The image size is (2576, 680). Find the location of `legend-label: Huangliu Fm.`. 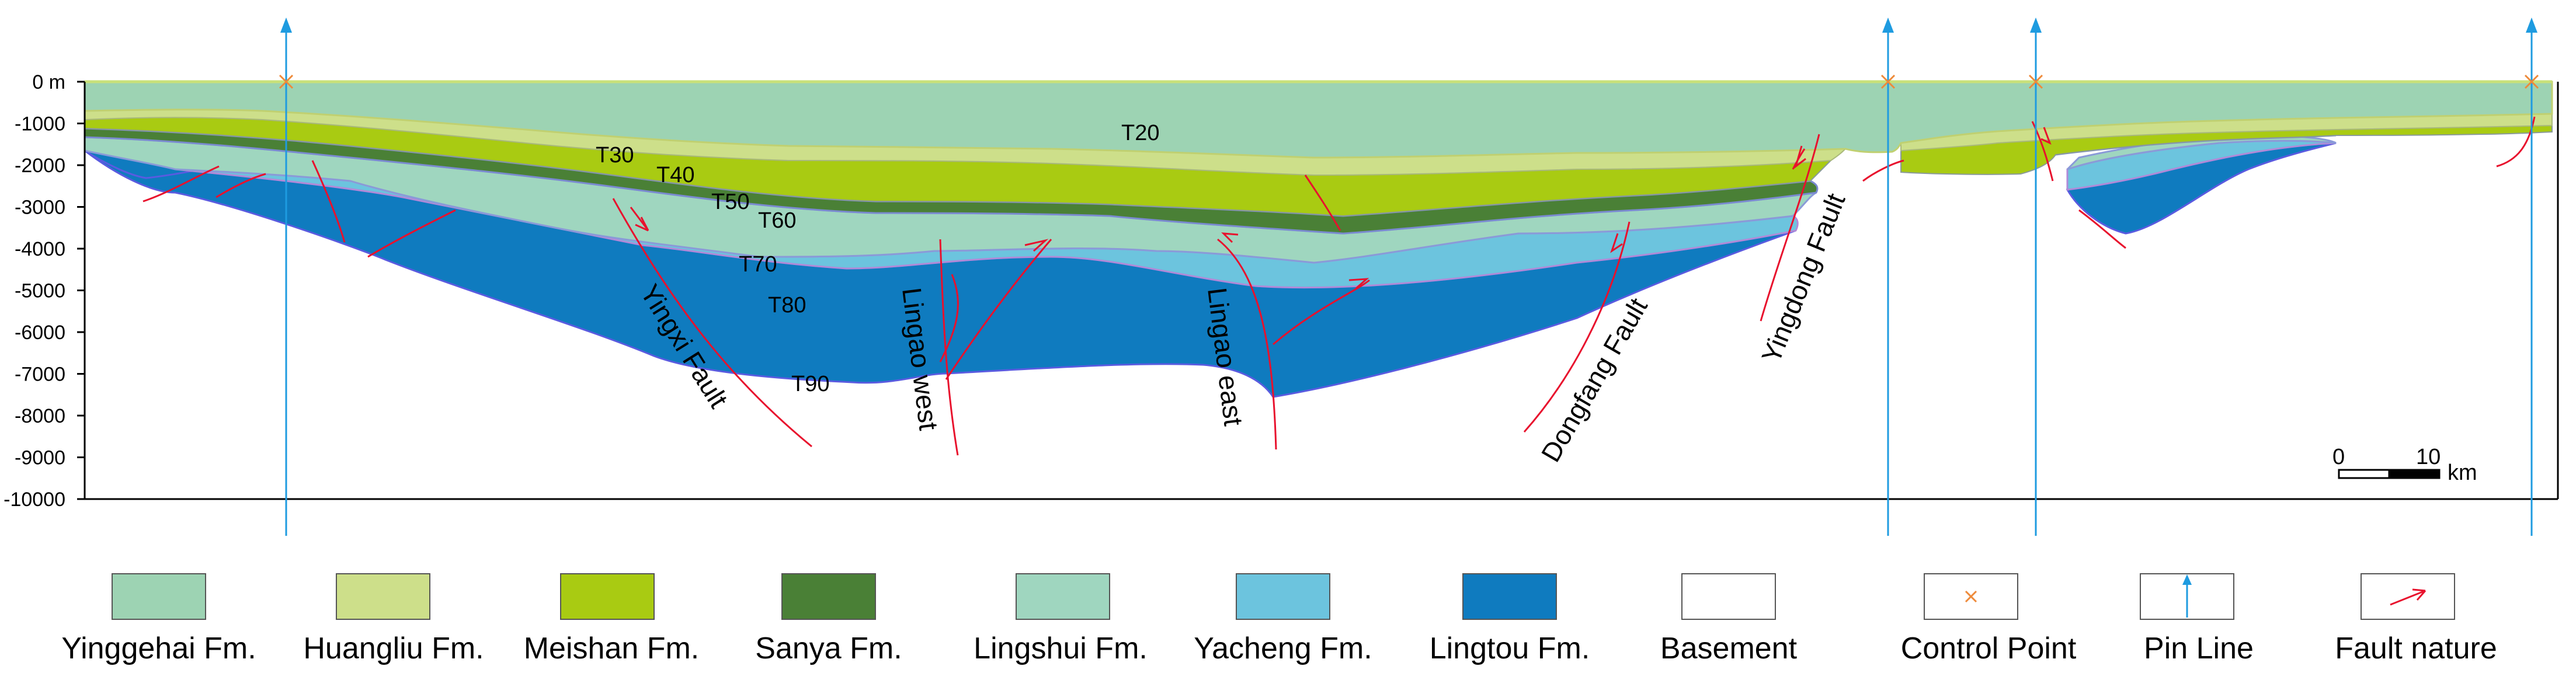

legend-label: Huangliu Fm. is located at coordinates (393, 648).